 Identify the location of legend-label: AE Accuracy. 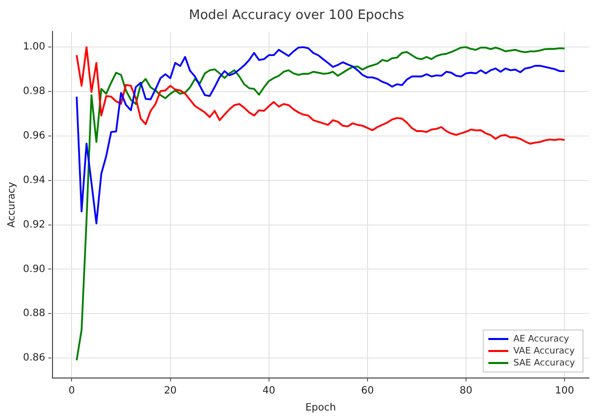
(541, 339).